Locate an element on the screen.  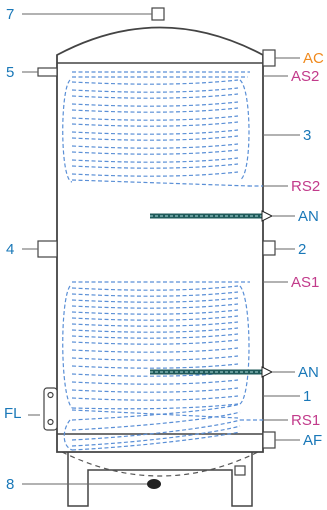
bottom-dome is located at coordinates (160, 464).